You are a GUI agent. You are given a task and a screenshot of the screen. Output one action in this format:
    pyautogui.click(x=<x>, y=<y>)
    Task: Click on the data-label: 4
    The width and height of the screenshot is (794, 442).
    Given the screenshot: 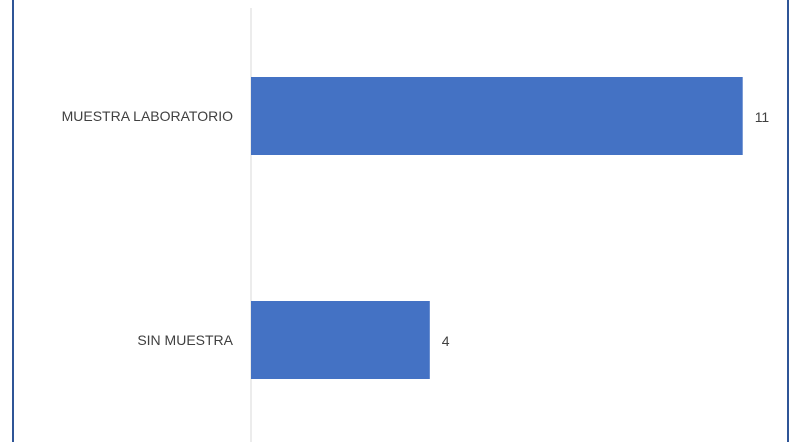 What is the action you would take?
    pyautogui.click(x=446, y=341)
    